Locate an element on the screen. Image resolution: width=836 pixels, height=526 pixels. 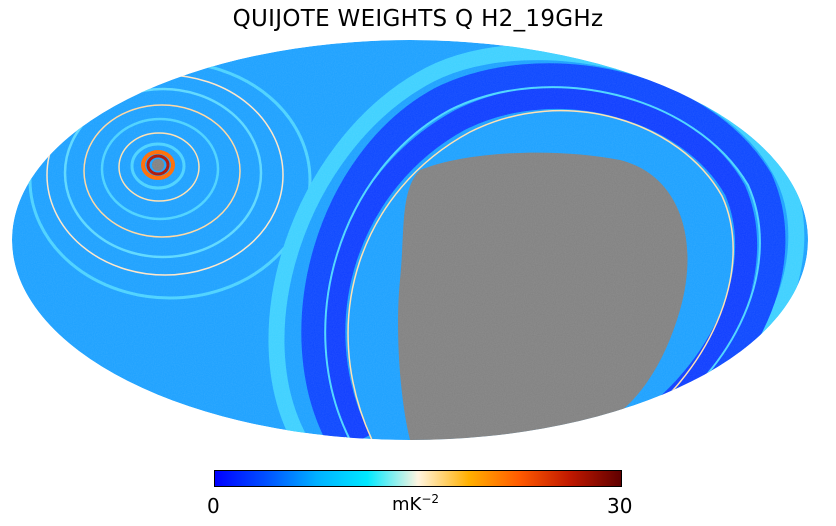
colorbar-max-label: 30 is located at coordinates (620, 506).